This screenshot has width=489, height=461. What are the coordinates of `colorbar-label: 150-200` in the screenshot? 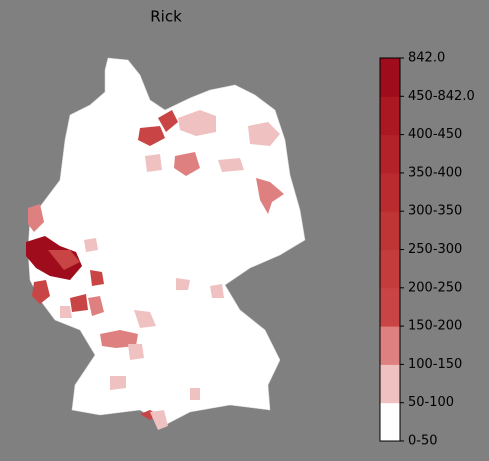 It's located at (435, 326).